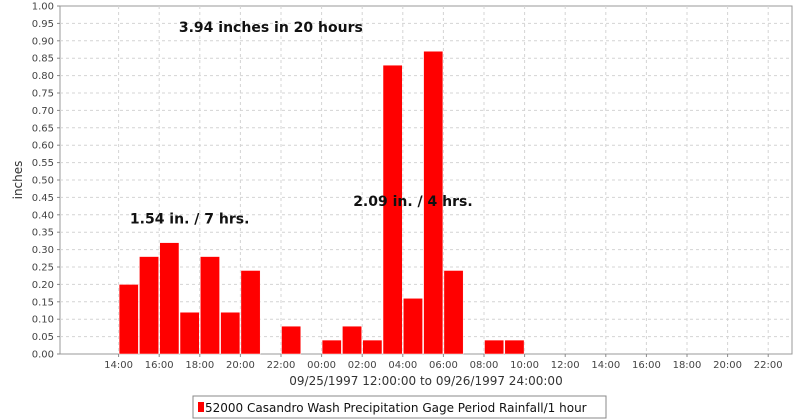 This screenshot has height=420, width=800. I want to click on y-tick-label: 0.55, so click(43, 163).